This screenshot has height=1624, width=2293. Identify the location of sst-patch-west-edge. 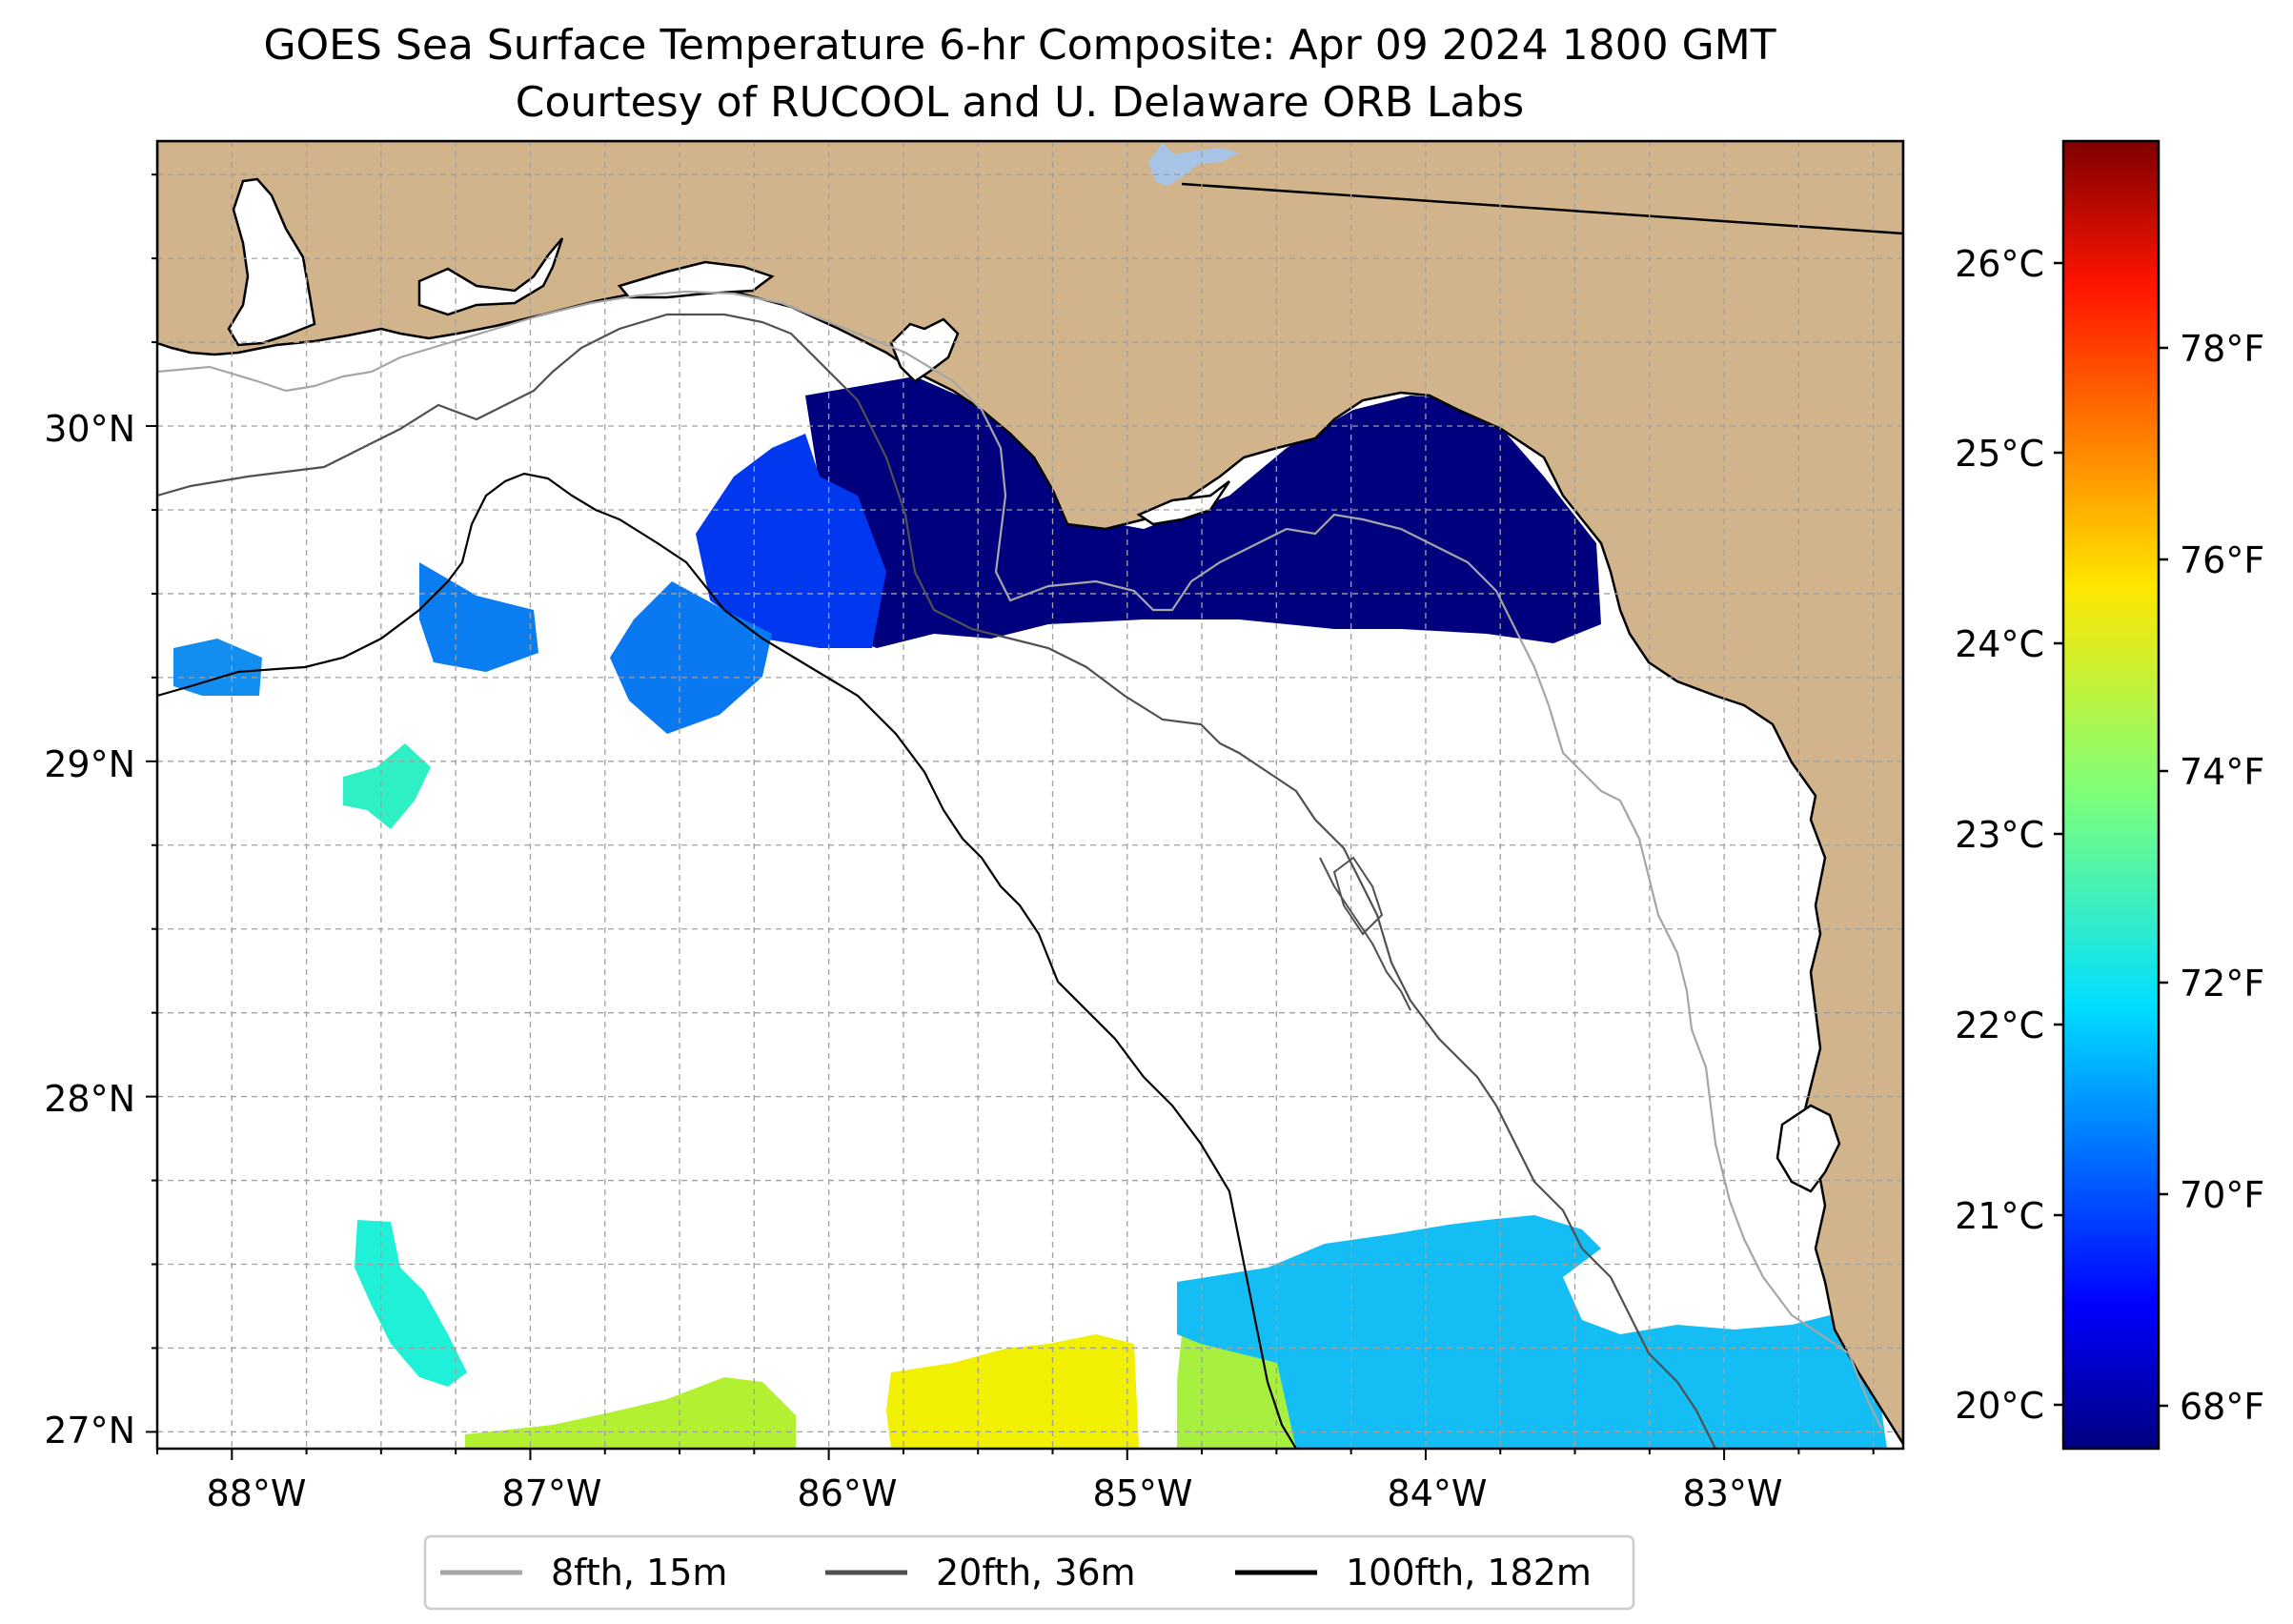
(217, 667).